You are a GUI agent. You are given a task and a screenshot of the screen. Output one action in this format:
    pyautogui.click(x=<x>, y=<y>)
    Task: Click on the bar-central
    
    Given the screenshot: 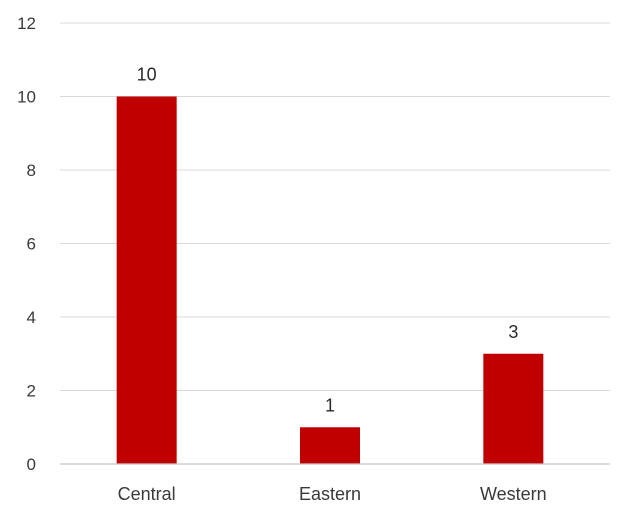 What is the action you would take?
    pyautogui.click(x=146, y=280)
    